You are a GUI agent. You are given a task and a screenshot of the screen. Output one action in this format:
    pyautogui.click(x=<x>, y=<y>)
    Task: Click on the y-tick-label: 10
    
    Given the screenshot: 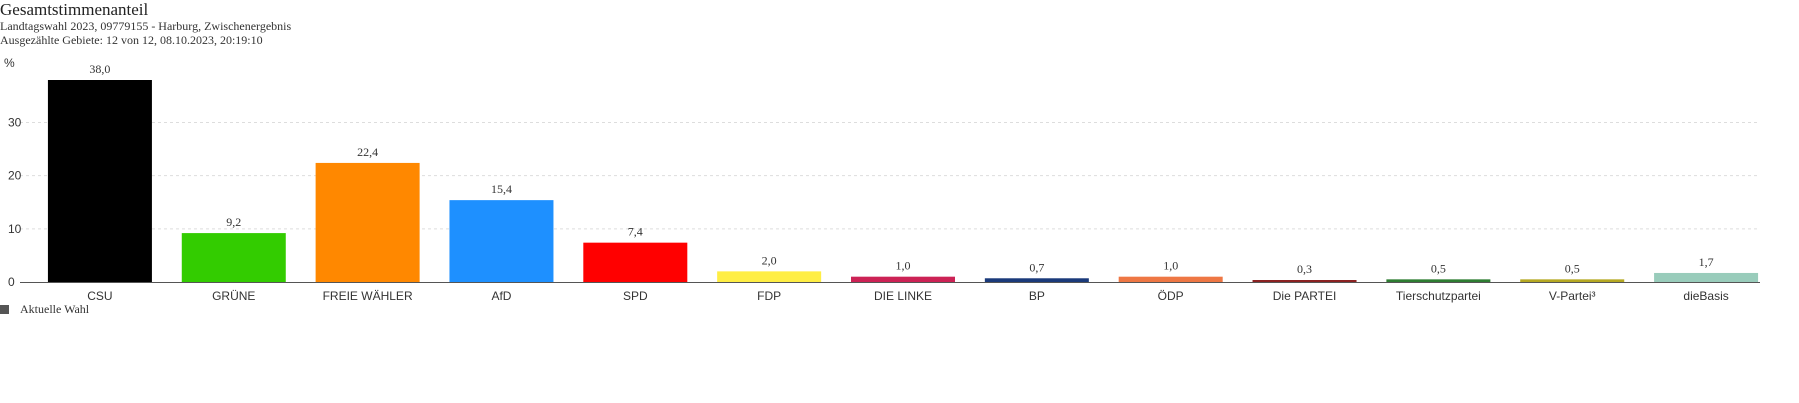 What is the action you would take?
    pyautogui.click(x=15, y=229)
    